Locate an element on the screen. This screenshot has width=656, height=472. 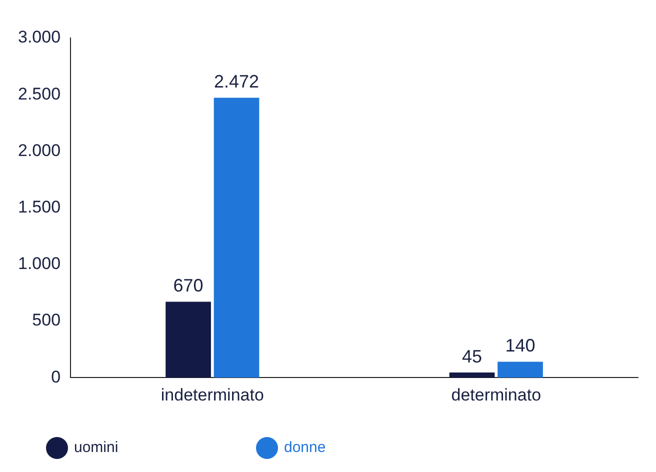
y-tick-label: 1.000 is located at coordinates (39, 264).